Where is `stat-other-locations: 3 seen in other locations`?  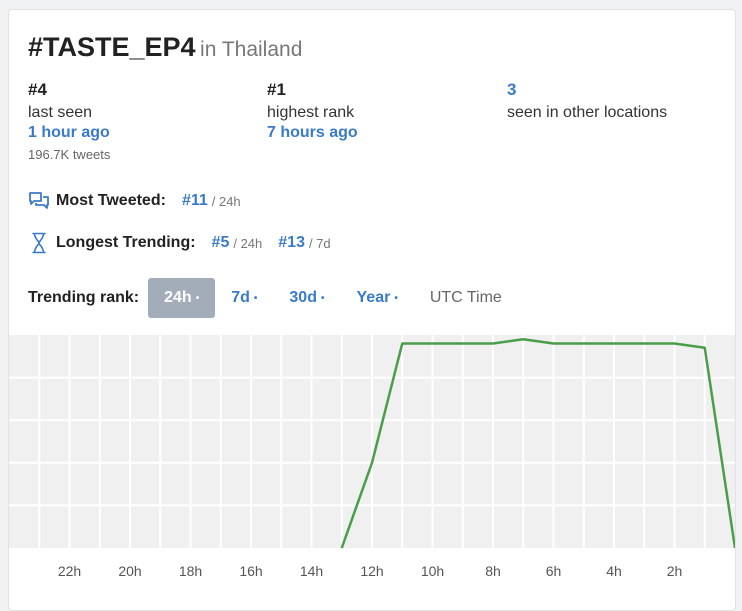
stat-other-locations: 3 seen in other locations is located at coordinates (587, 101).